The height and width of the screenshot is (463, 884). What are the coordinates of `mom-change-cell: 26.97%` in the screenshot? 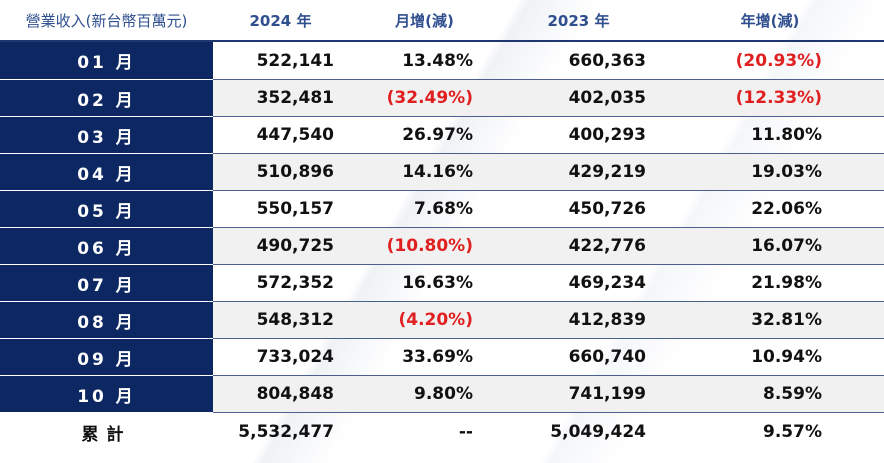 It's located at (424, 135).